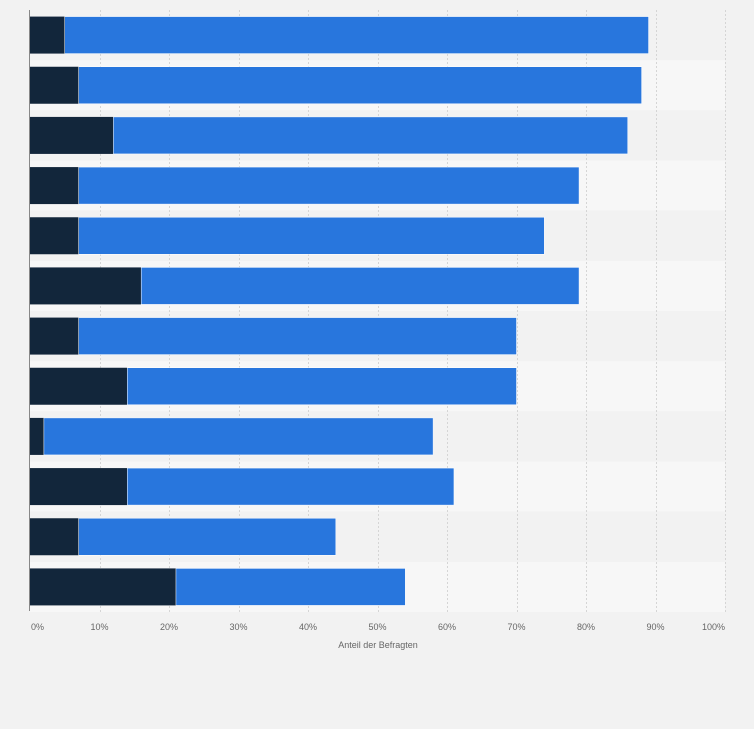 The height and width of the screenshot is (729, 754). What do you see at coordinates (238, 627) in the screenshot?
I see `x-tick-label: 30%` at bounding box center [238, 627].